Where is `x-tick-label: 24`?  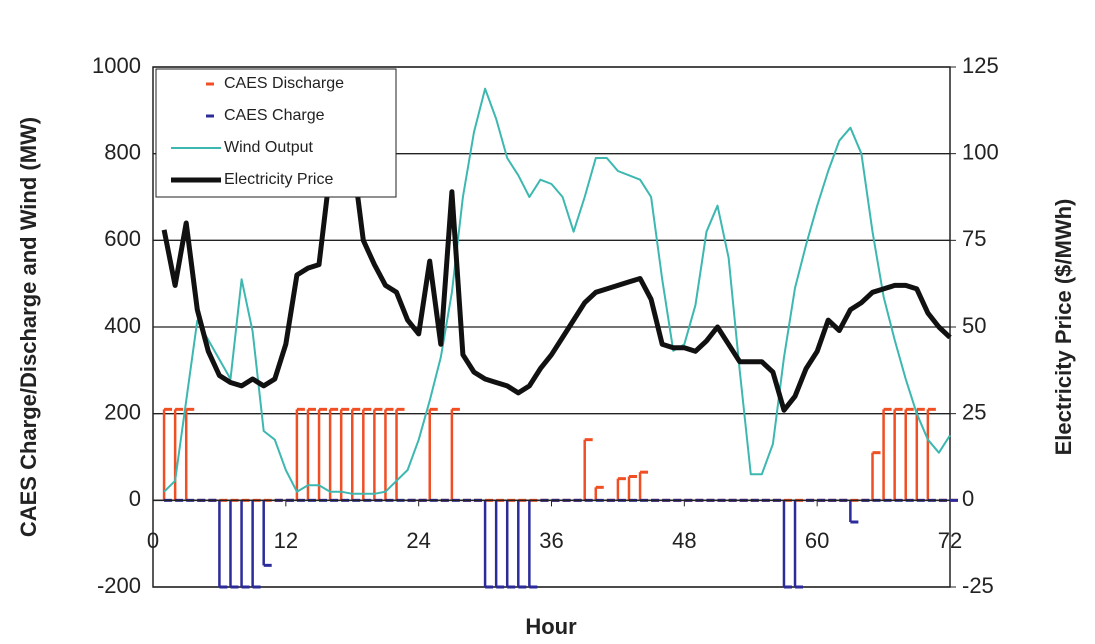 x-tick-label: 24 is located at coordinates (418, 540).